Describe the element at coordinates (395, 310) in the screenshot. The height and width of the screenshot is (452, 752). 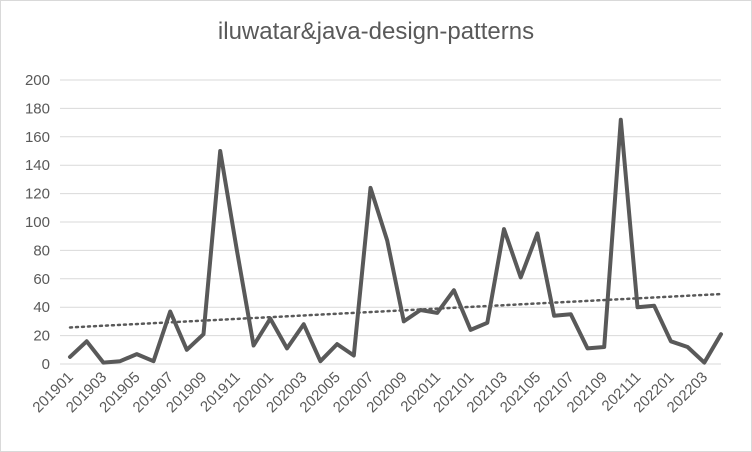
I see `trendline` at that location.